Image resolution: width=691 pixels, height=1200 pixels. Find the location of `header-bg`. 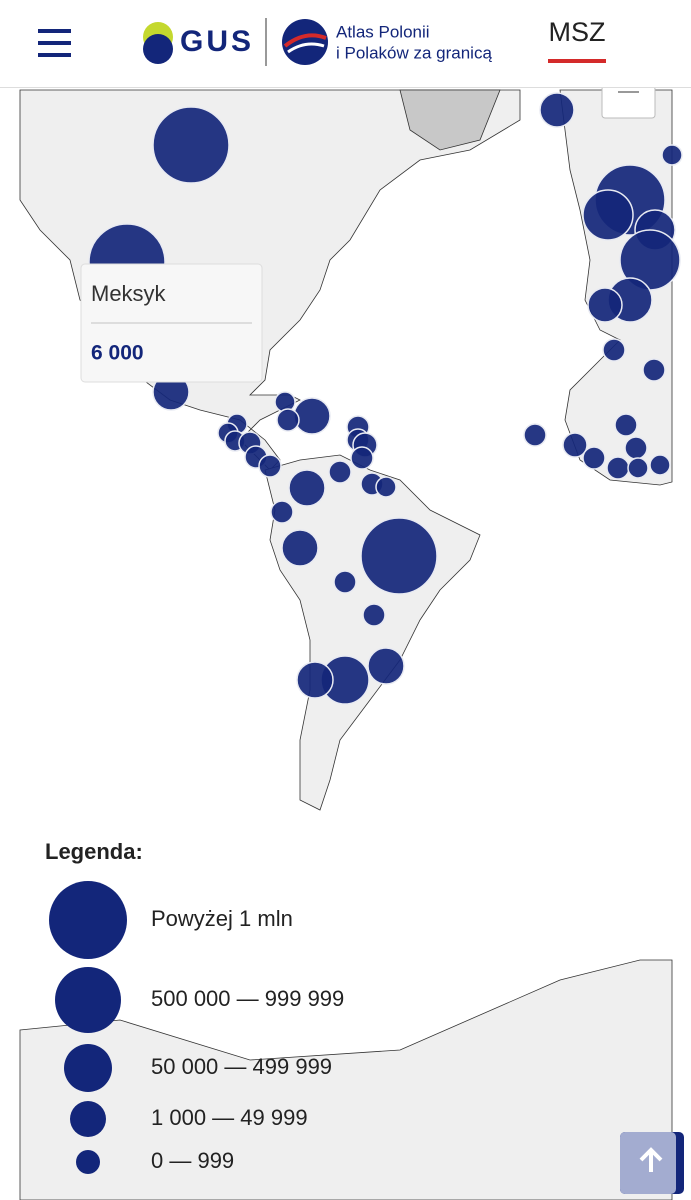

header-bg is located at coordinates (345, 44).